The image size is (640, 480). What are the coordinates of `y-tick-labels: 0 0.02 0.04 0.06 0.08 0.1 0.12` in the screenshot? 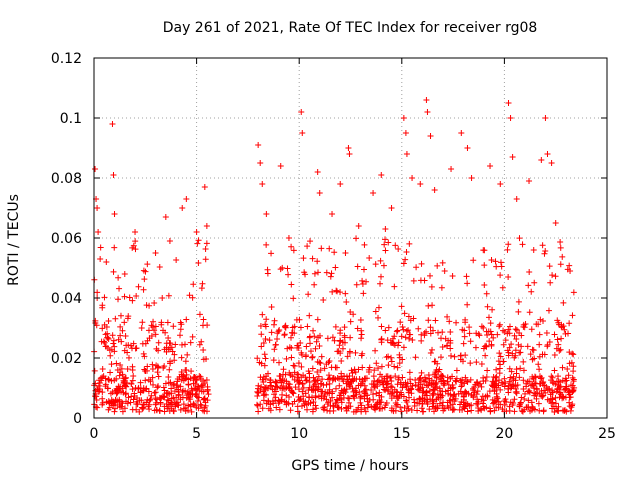 It's located at (66, 239).